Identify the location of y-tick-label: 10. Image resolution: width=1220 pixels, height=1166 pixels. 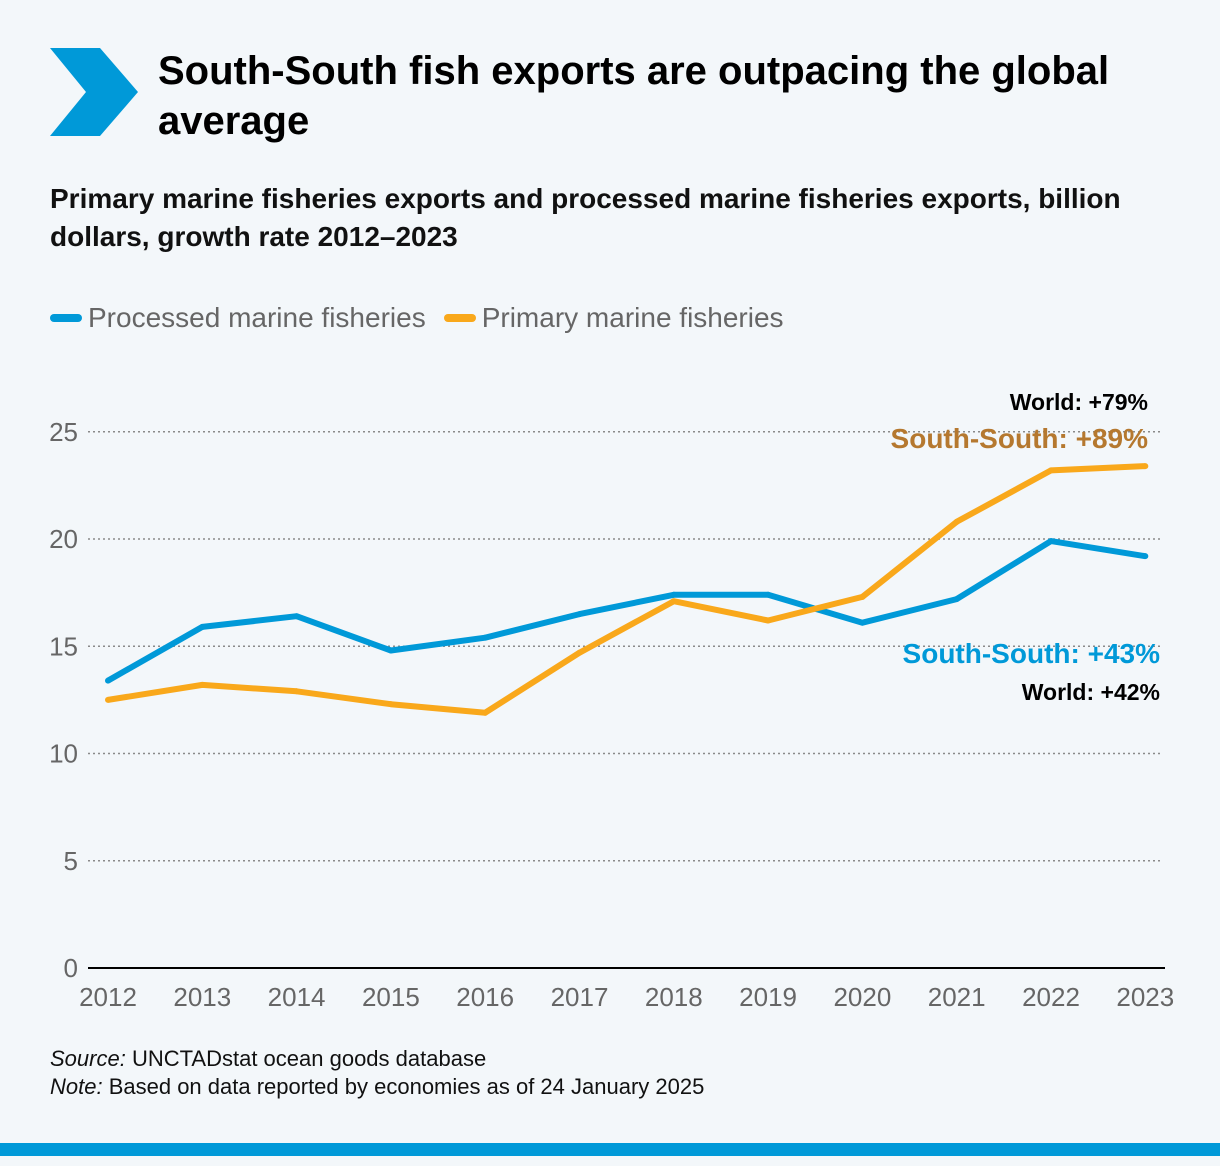
(63, 754).